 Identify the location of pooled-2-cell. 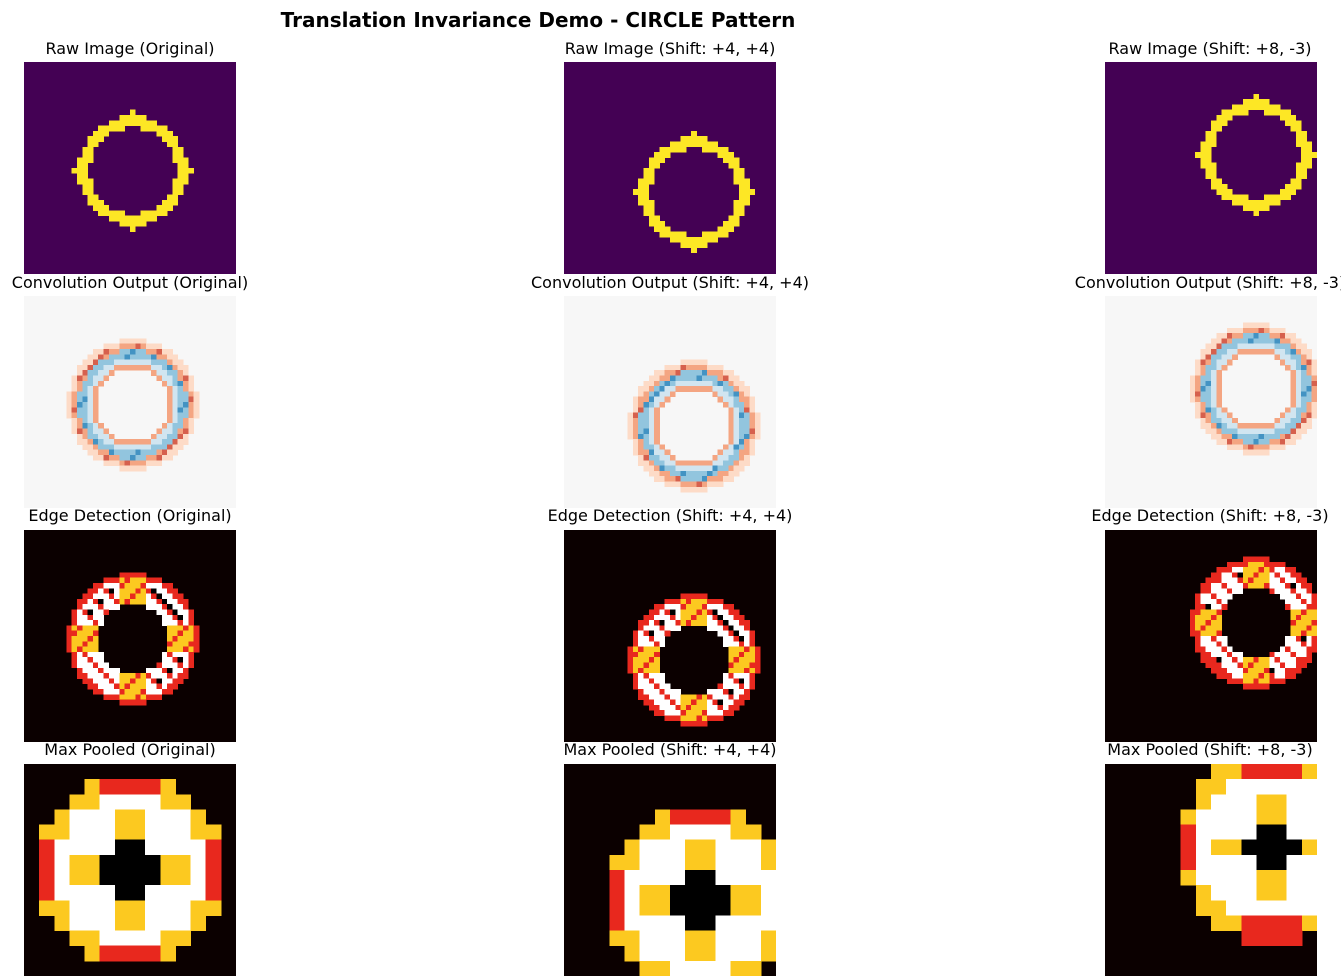
(1234, 802).